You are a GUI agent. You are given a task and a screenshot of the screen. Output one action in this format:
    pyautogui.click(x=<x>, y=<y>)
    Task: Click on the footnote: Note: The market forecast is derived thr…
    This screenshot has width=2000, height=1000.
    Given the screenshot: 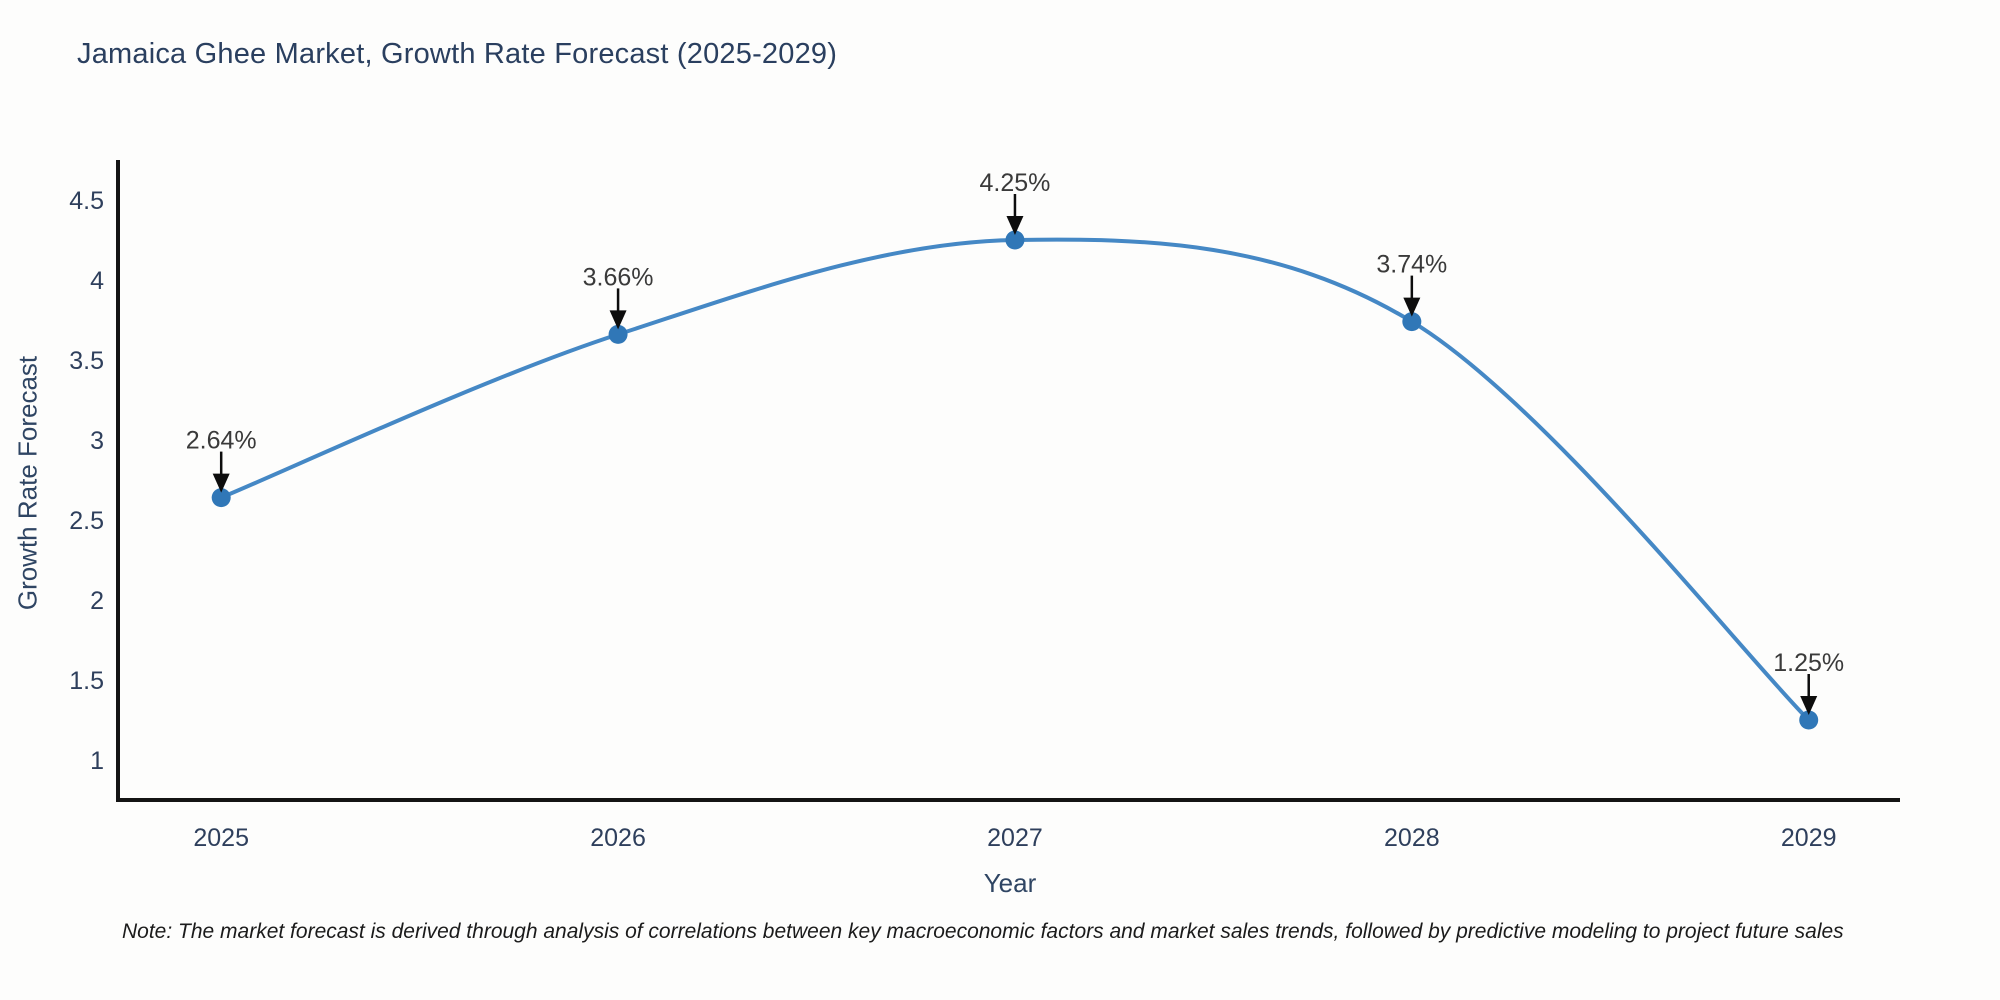 What is the action you would take?
    pyautogui.click(x=983, y=931)
    